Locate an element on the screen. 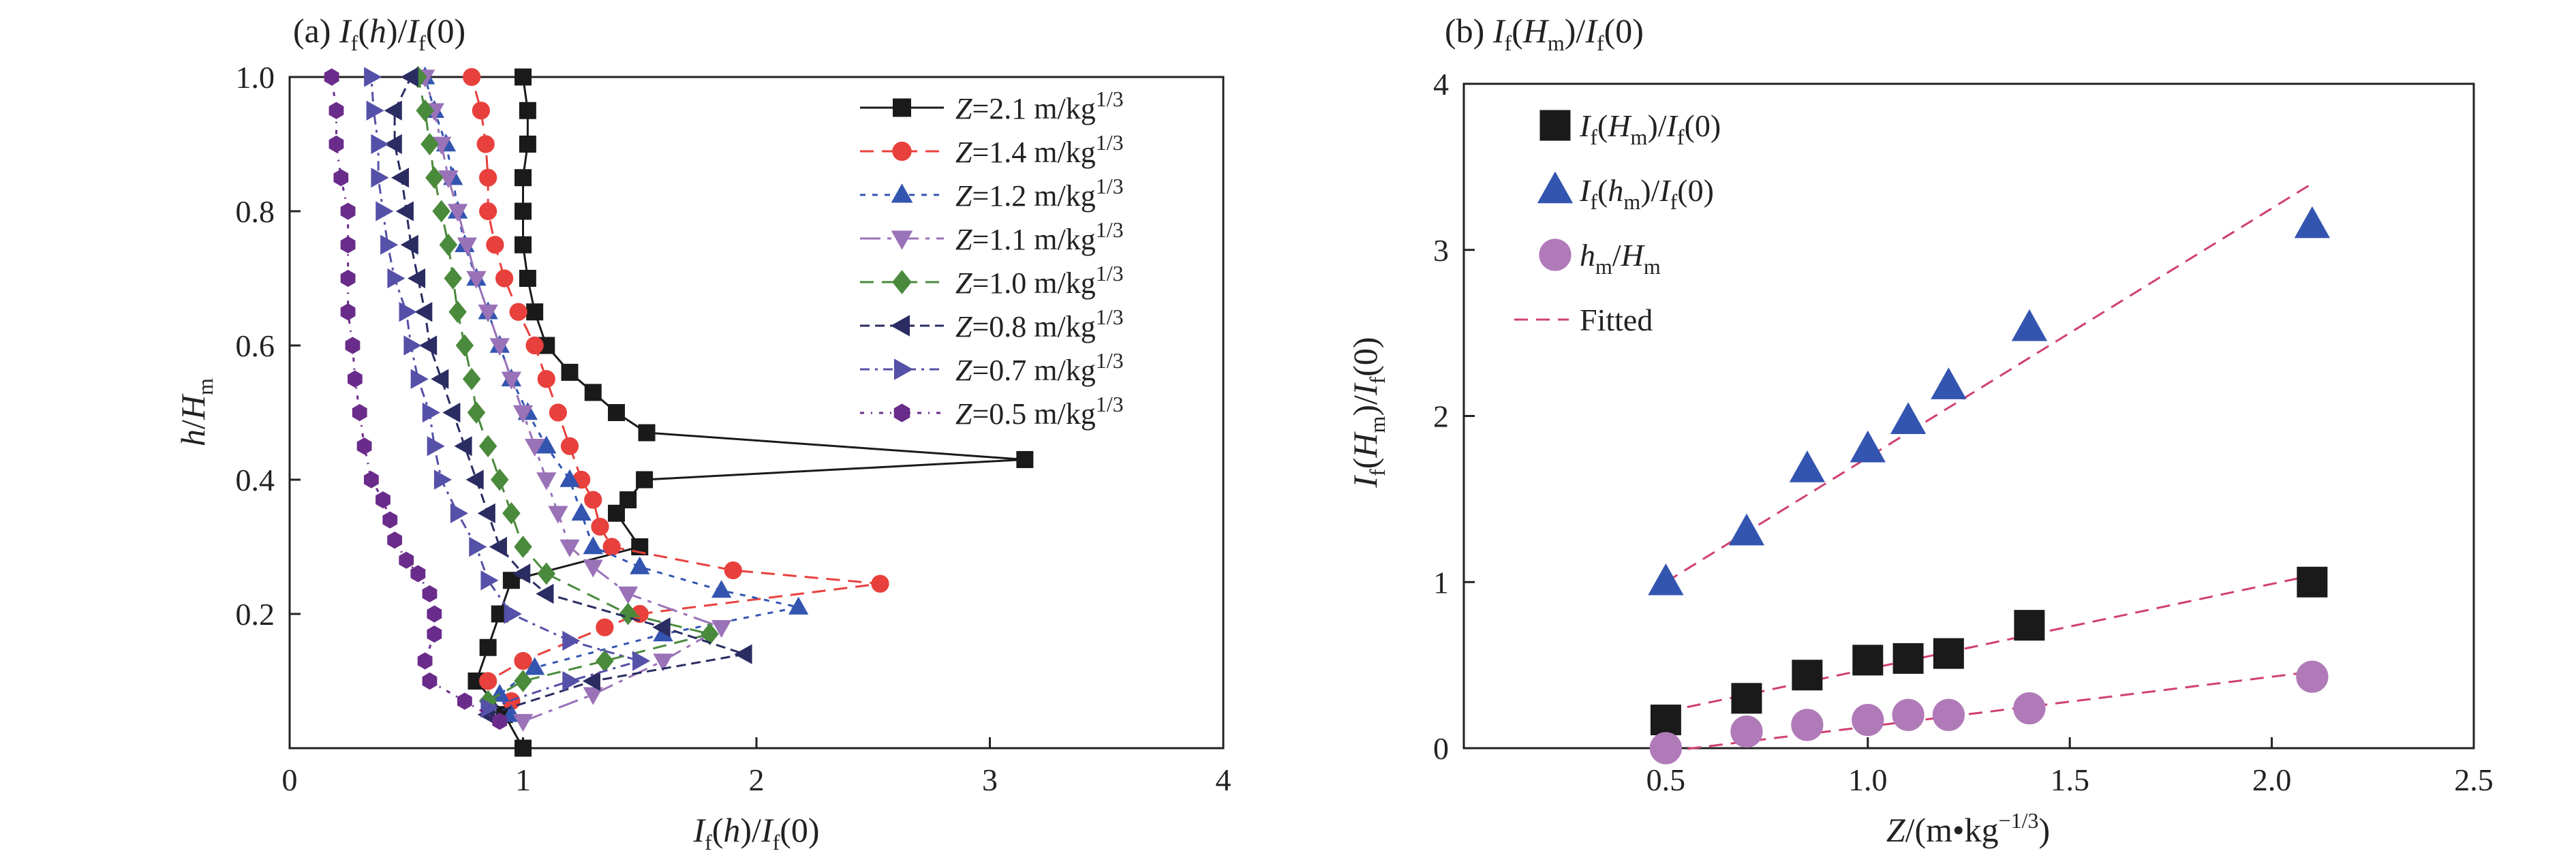  panel-b-legend-label-2: If(hm)/If(0) is located at coordinates (1647, 193).